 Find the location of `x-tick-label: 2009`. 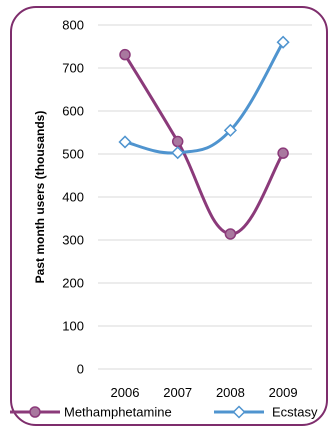

x-tick-label: 2009 is located at coordinates (283, 392).